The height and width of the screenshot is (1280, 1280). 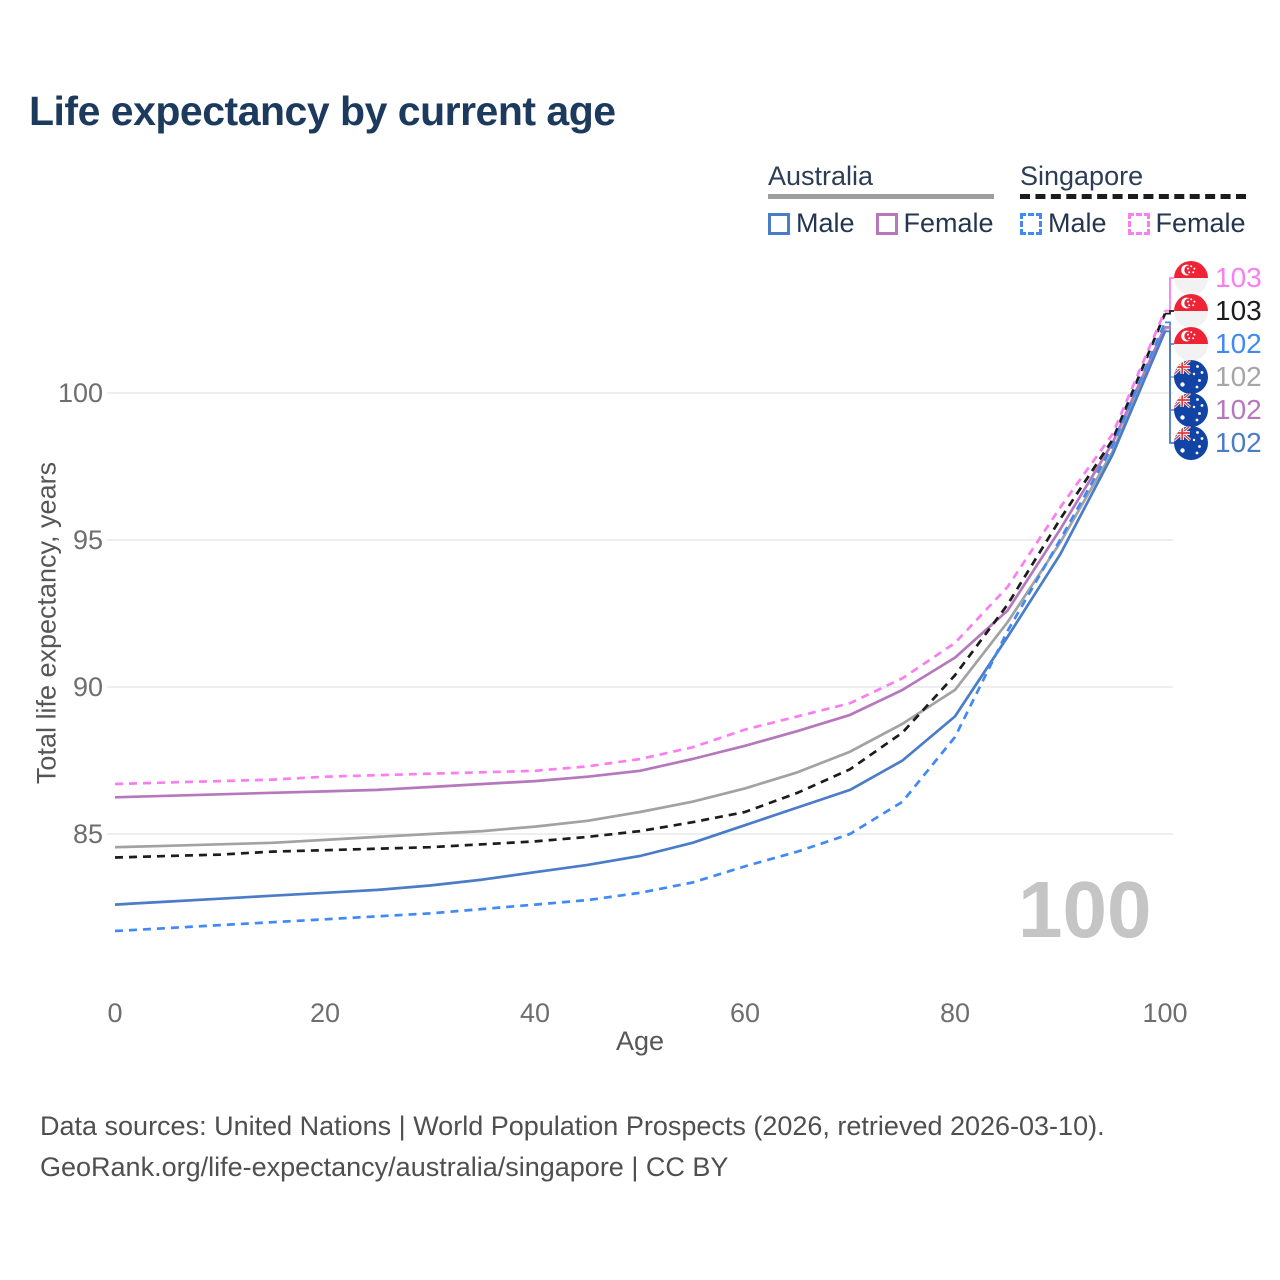 I want to click on legend-group-singapore: Singapore Male Female, so click(x=1133, y=200).